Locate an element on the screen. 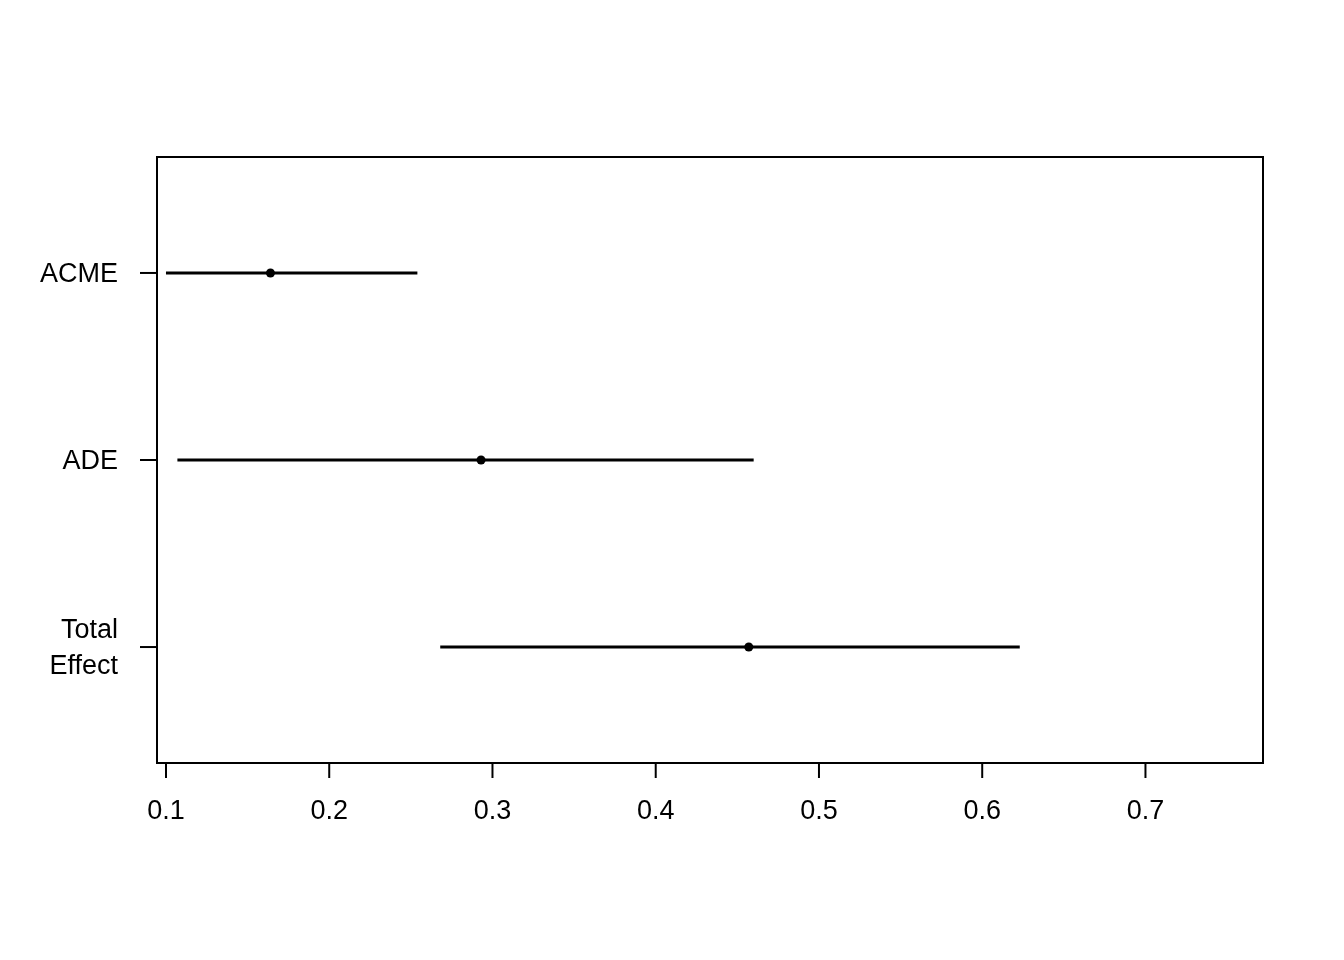 The image size is (1344, 960). y-tick-label: Total Effect is located at coordinates (84, 647).